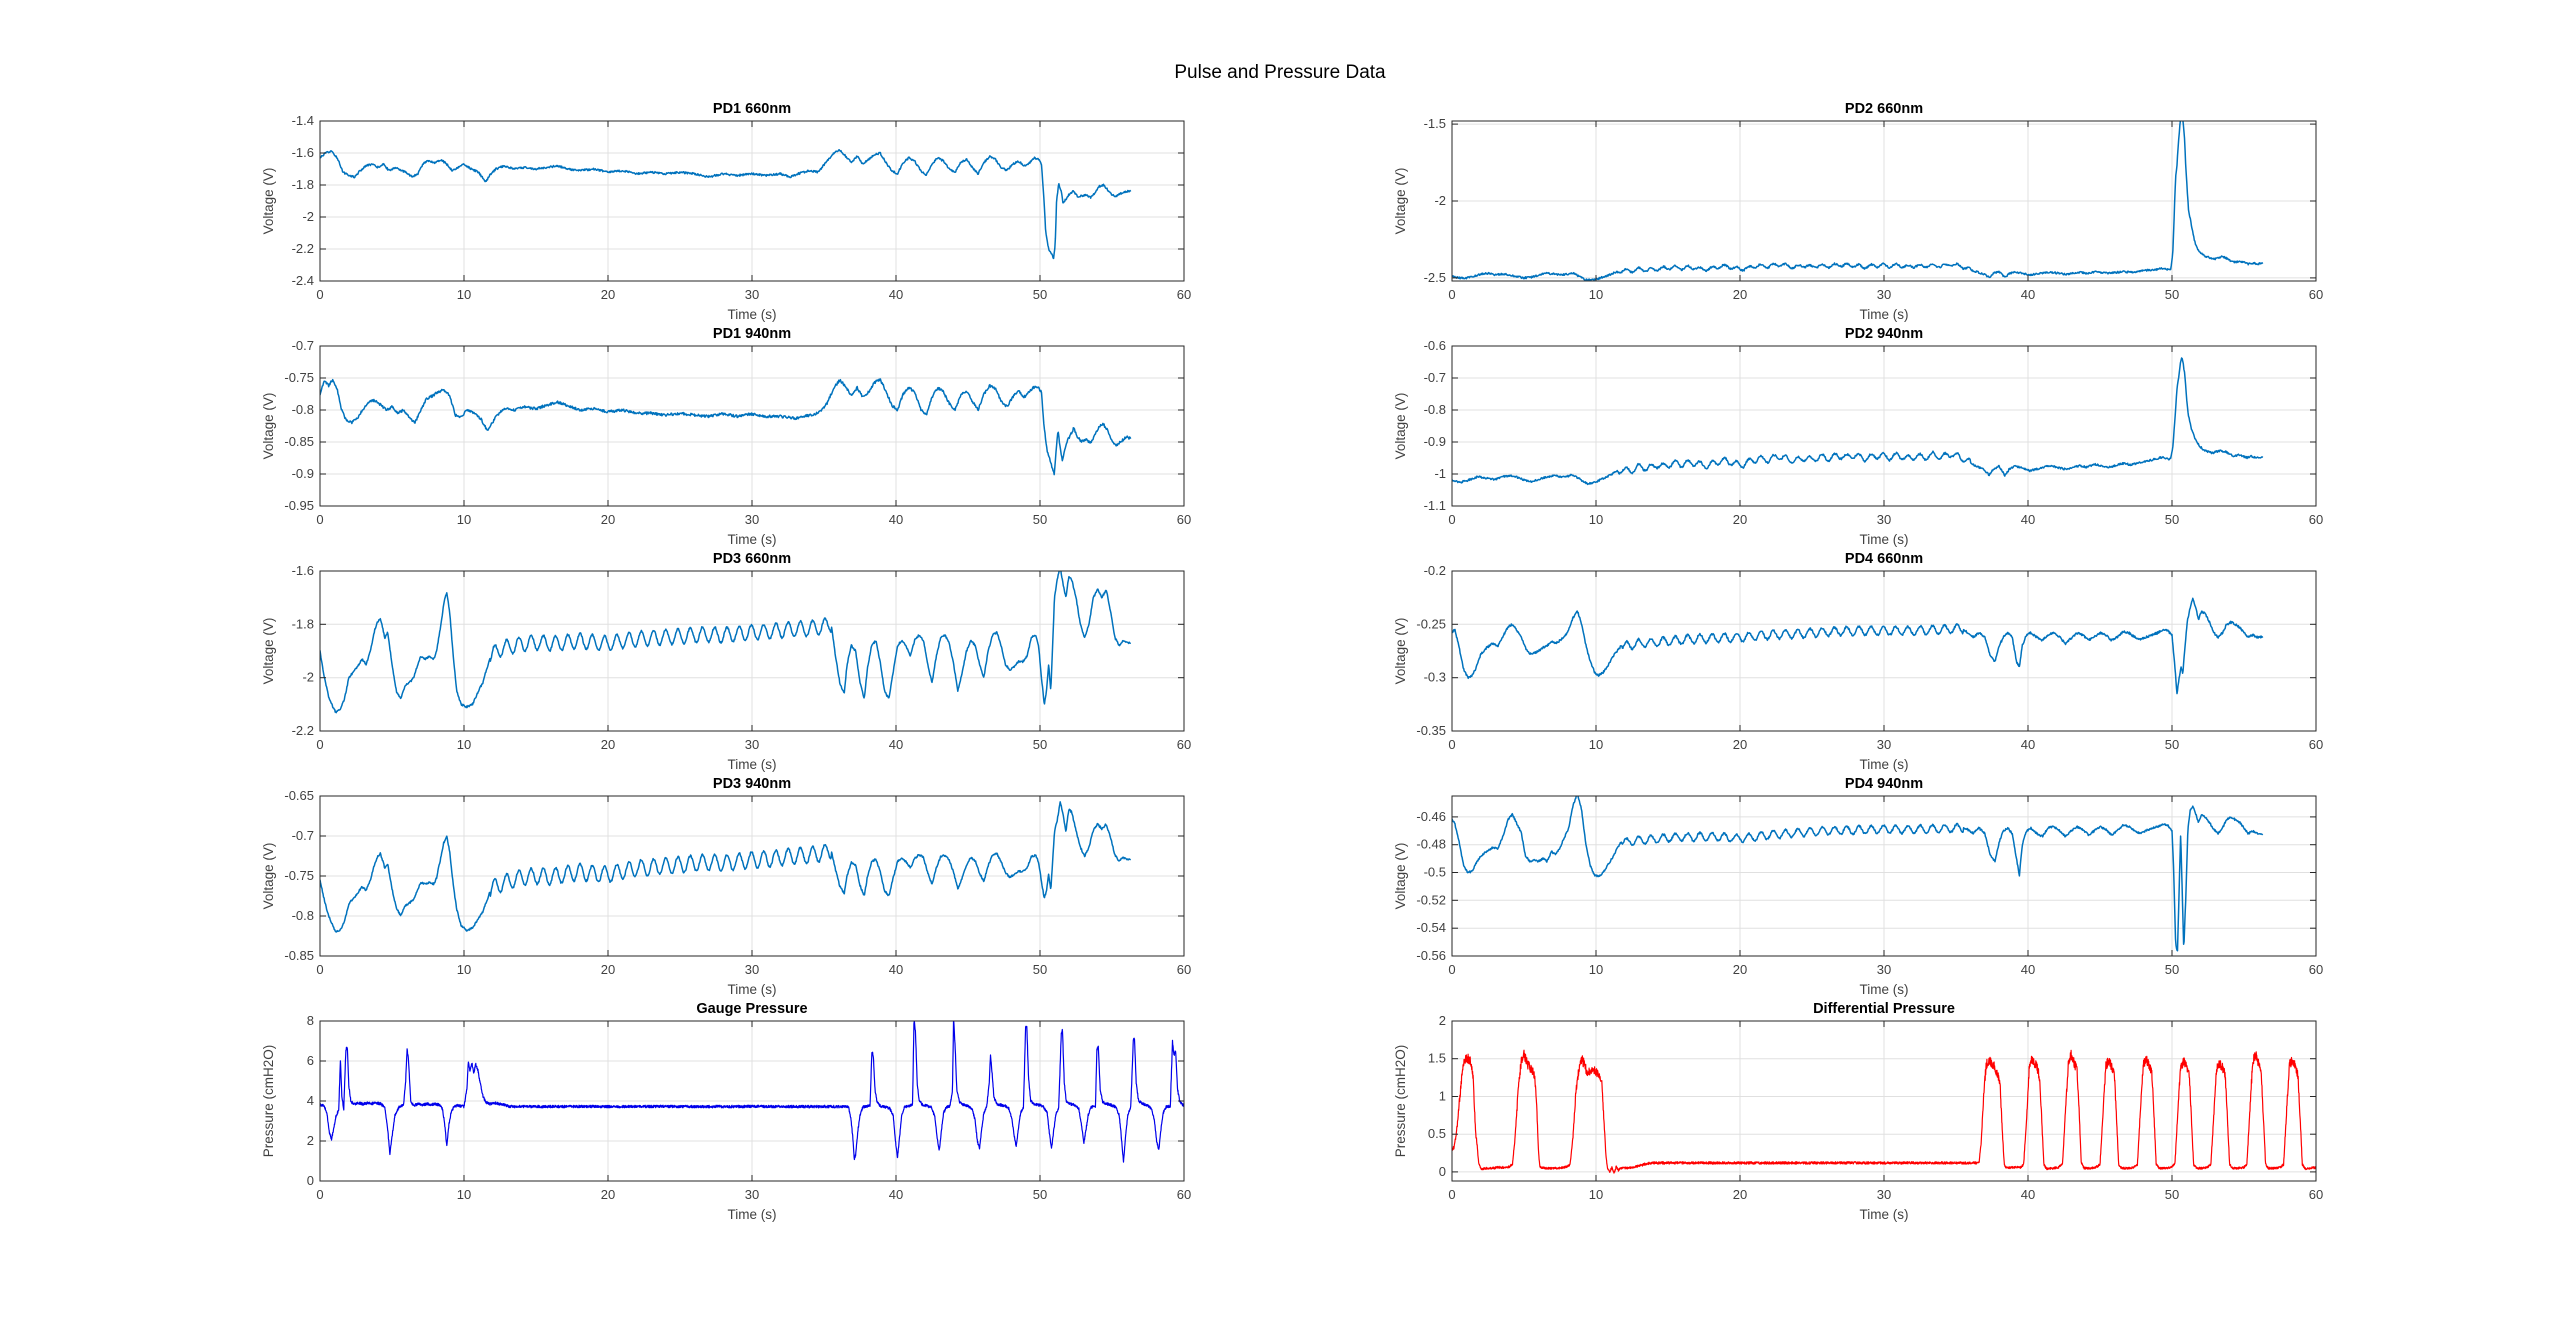 Image resolution: width=2560 pixels, height=1323 pixels. I want to click on tick-labels: 0 10 20 30 40 50 60 0 2 4 6 8, so click(749, 1107).